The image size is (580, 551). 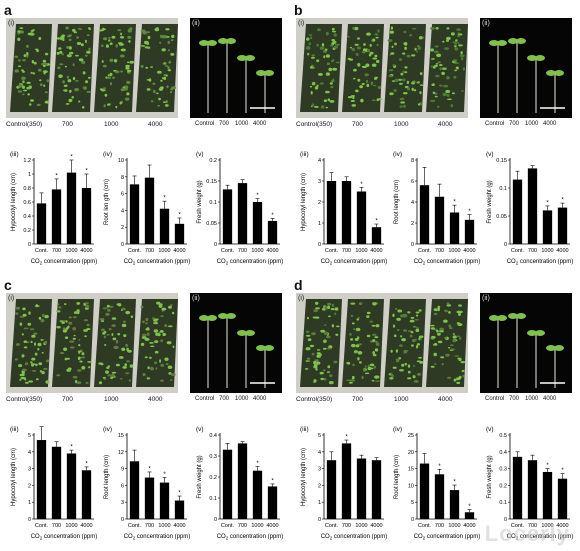 I want to click on y-tick-label: 0.3, so click(x=213, y=457).